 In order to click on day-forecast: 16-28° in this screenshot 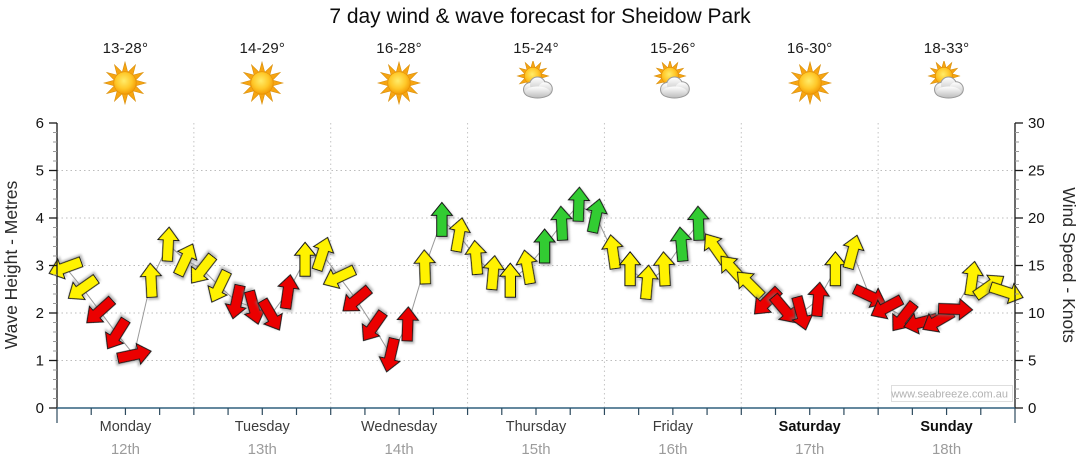, I will do `click(399, 75)`.